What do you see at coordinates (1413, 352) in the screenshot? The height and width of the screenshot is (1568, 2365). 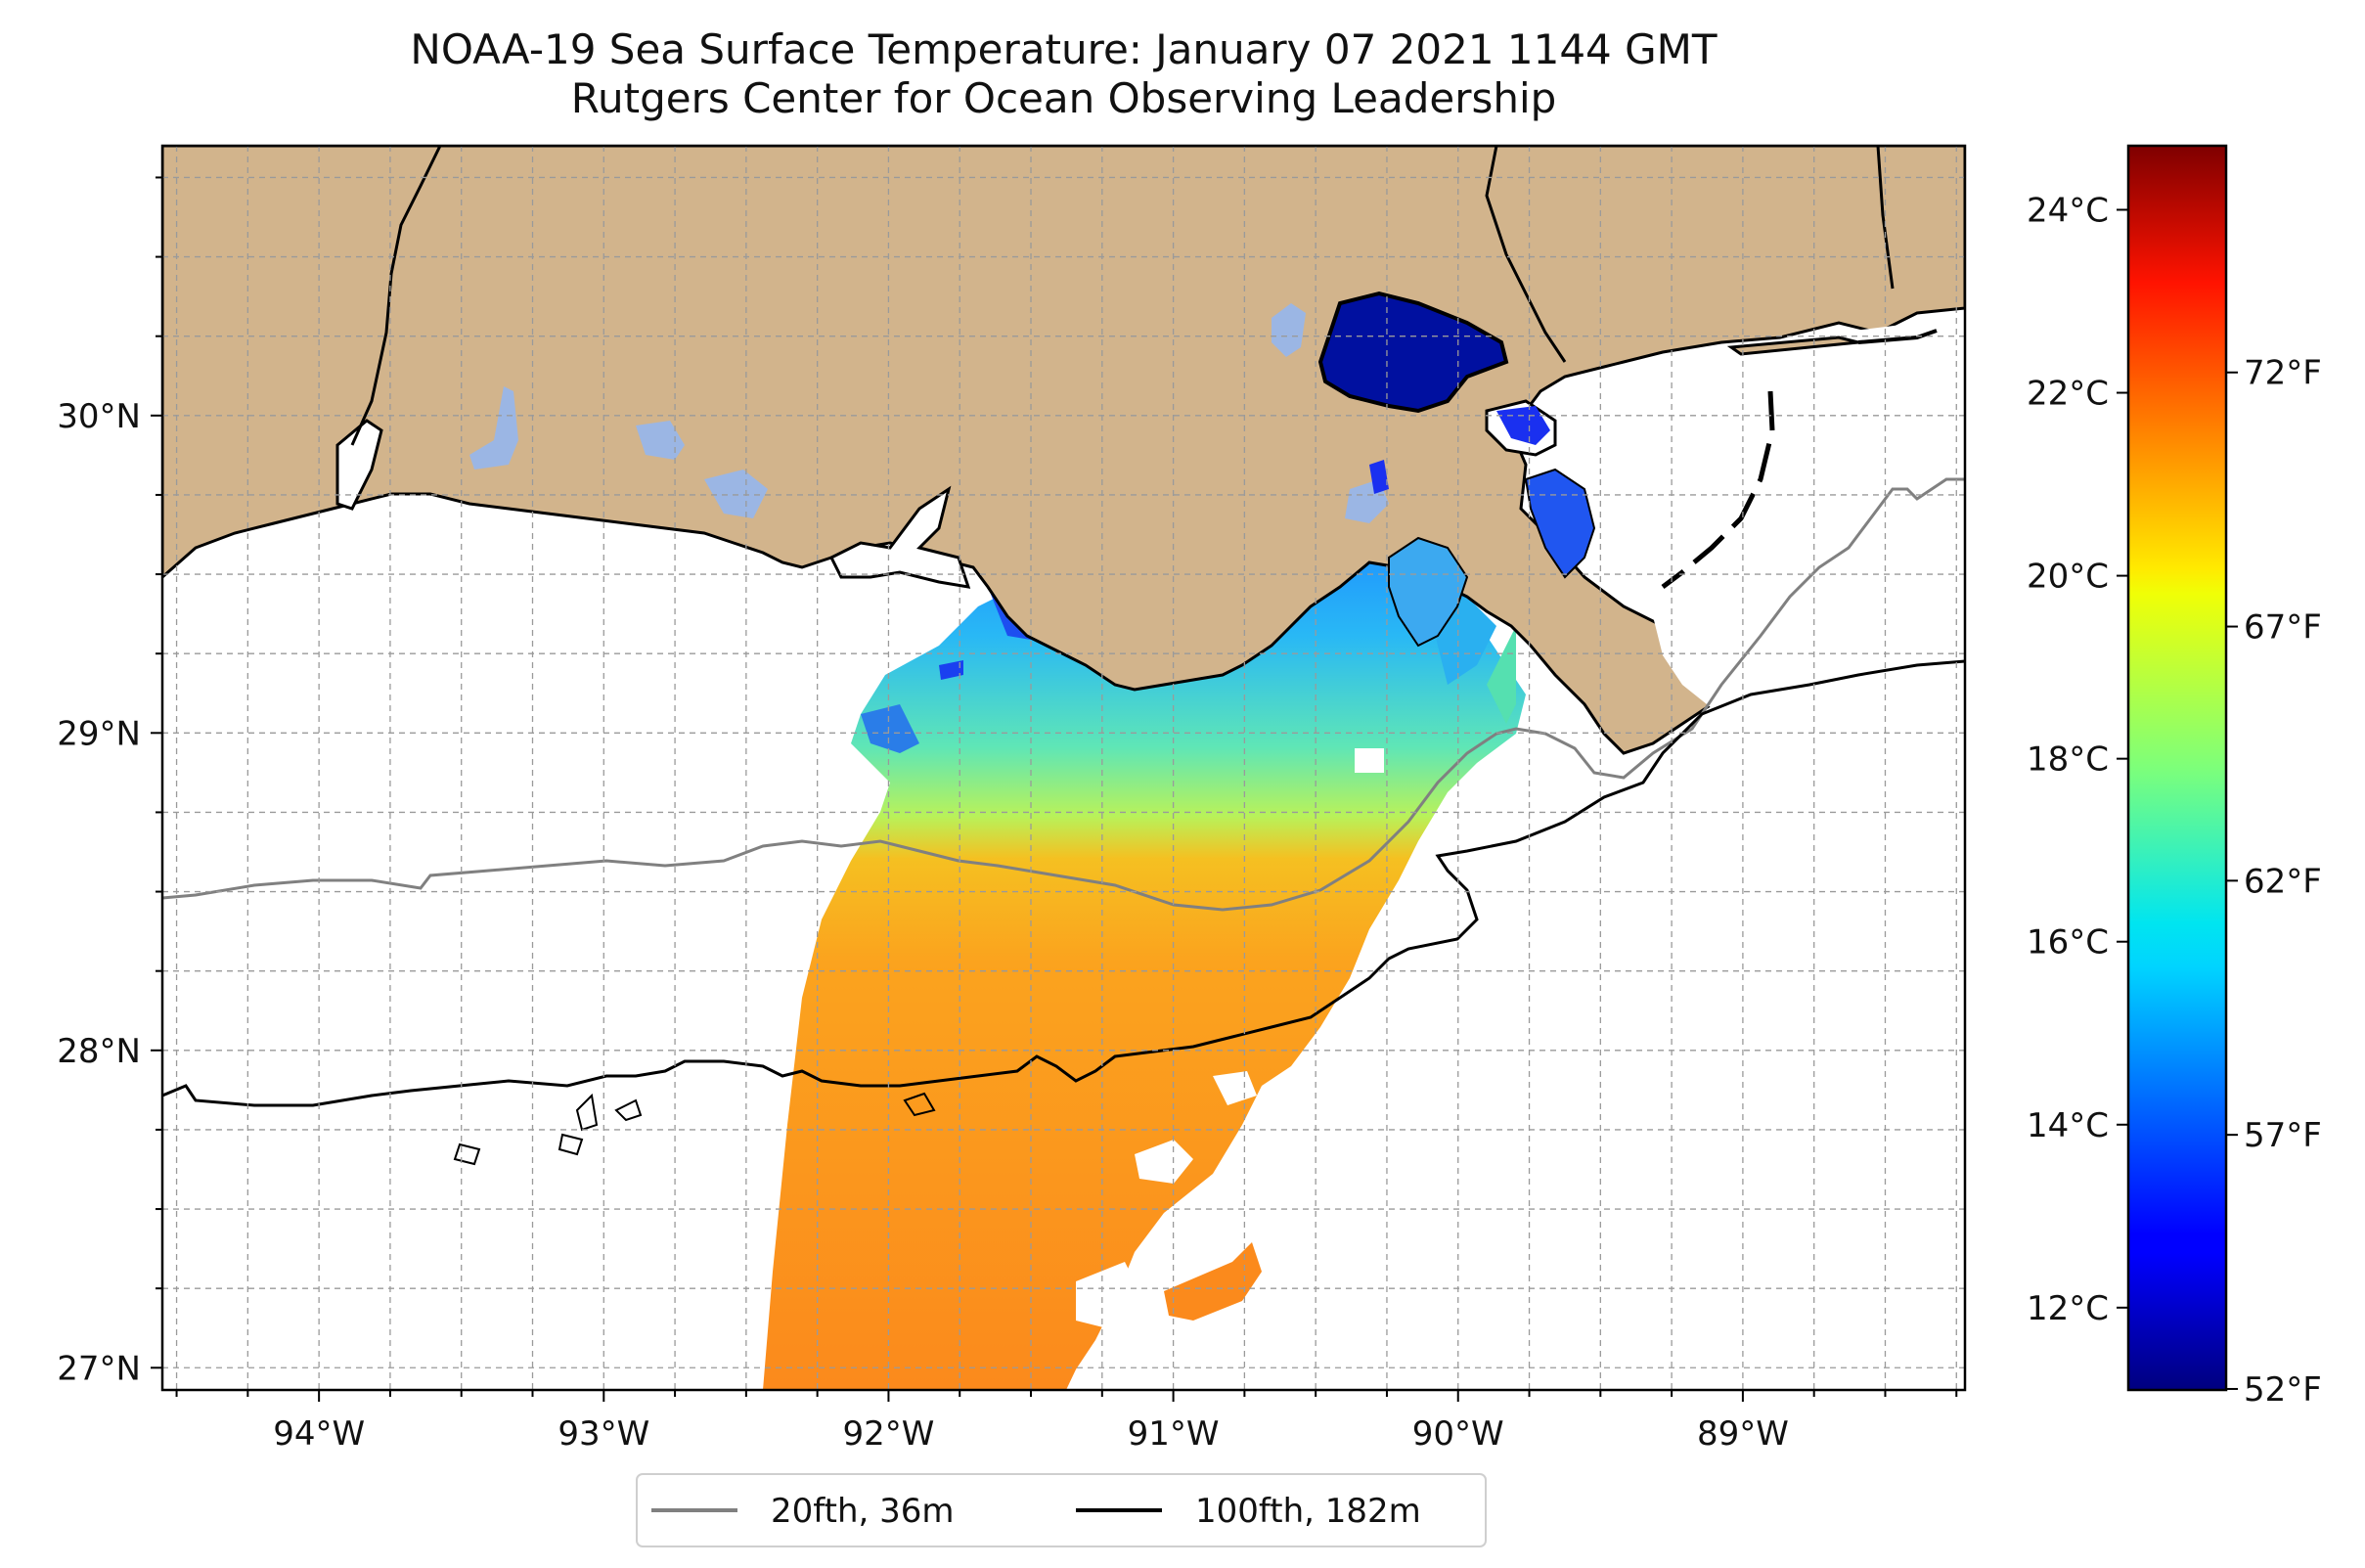 I see `lake-pontchartrain` at bounding box center [1413, 352].